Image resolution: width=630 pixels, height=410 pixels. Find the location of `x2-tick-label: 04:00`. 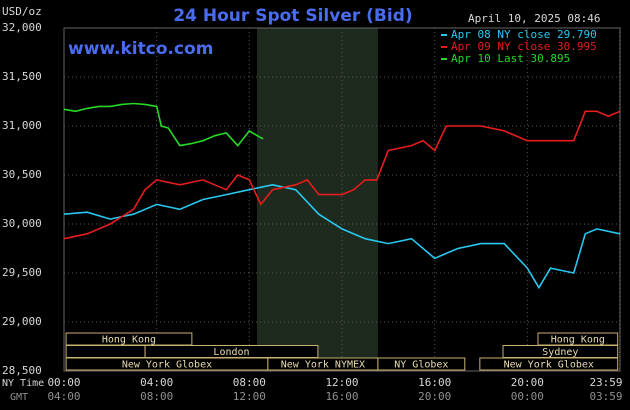

x2-tick-label: 04:00 is located at coordinates (63, 396).